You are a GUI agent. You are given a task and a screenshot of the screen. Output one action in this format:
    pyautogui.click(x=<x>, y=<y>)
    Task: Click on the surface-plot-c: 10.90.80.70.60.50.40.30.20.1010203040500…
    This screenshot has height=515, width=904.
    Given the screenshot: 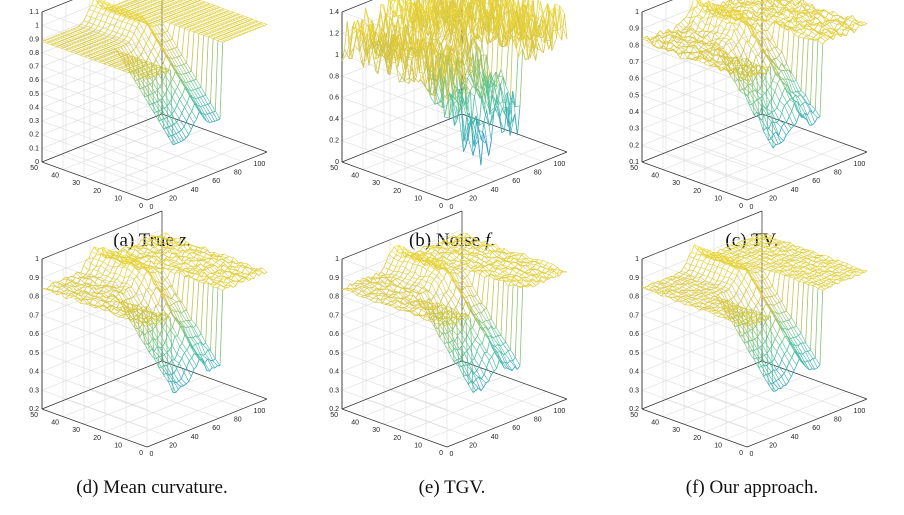 What is the action you would take?
    pyautogui.click(x=752, y=120)
    